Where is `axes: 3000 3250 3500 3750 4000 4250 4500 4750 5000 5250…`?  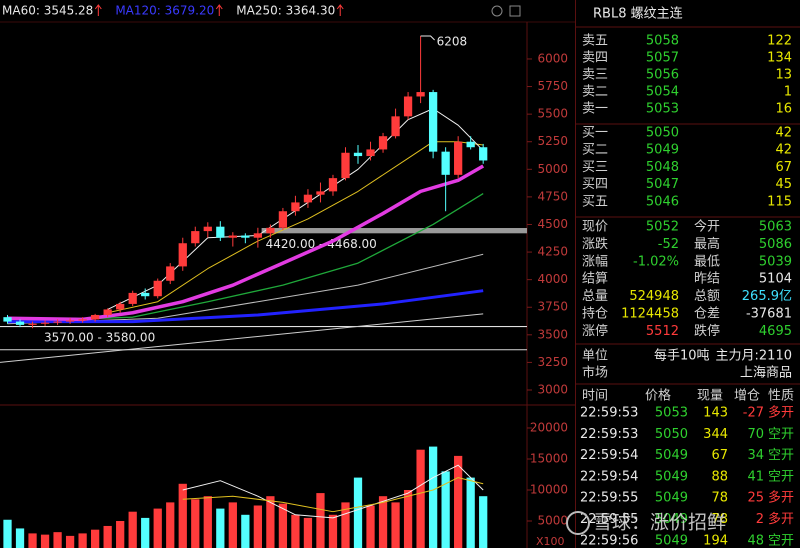
axes: 3000 3250 3500 3750 4000 4250 4500 4750 5000 5250… is located at coordinates (547, 299).